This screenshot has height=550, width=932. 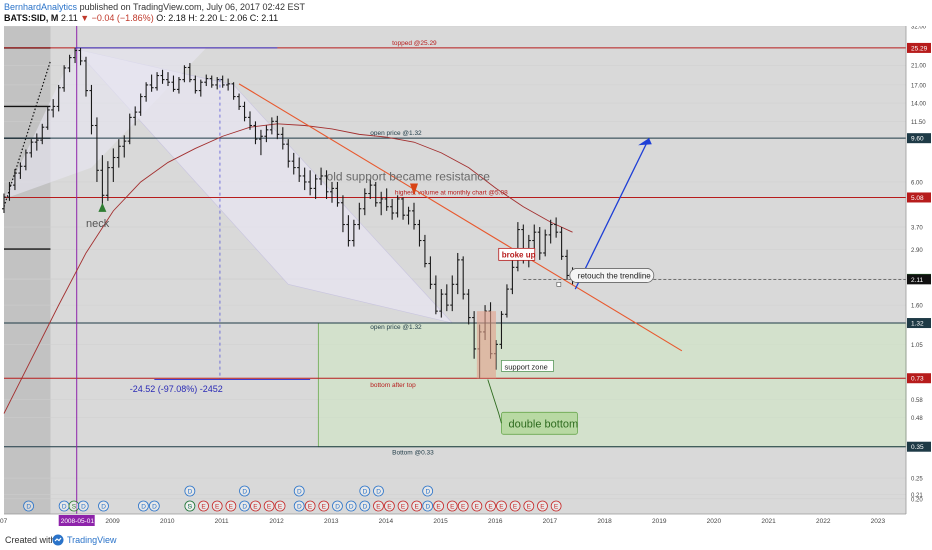 What do you see at coordinates (919, 67) in the screenshot?
I see `price-tick-label: 21.00` at bounding box center [919, 67].